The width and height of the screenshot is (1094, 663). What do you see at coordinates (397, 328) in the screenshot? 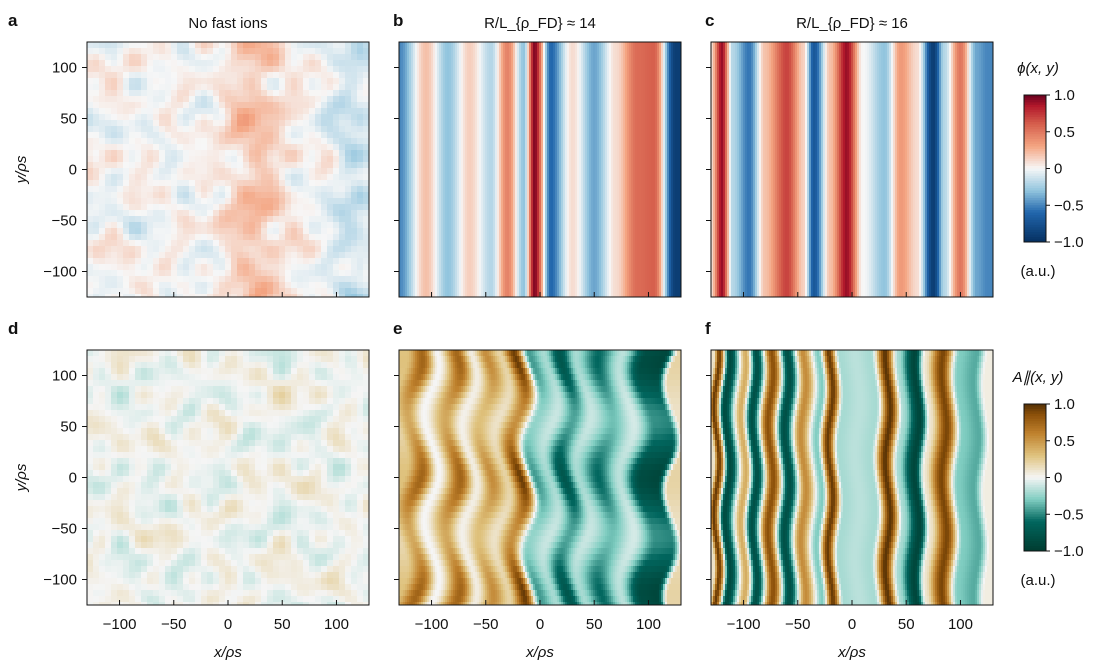
I see `panel-label-e: e` at bounding box center [397, 328].